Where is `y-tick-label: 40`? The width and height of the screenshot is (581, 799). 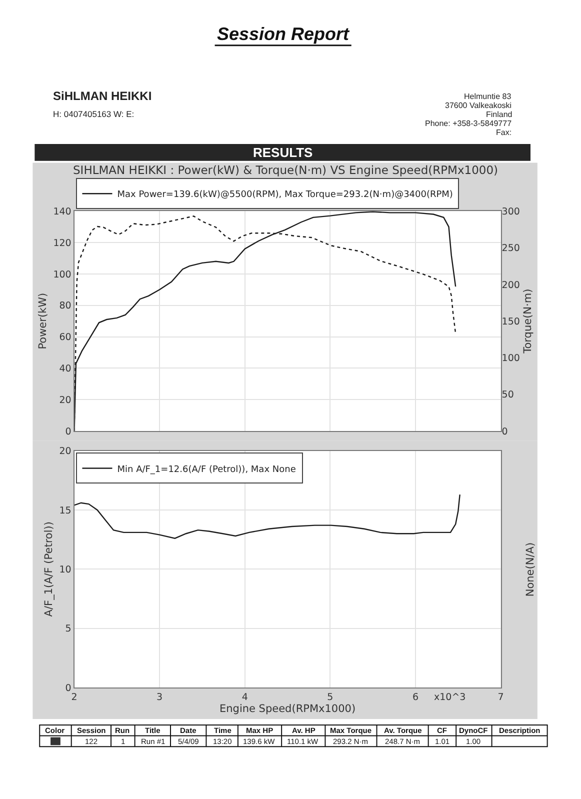
y-tick-label: 40 is located at coordinates (65, 369).